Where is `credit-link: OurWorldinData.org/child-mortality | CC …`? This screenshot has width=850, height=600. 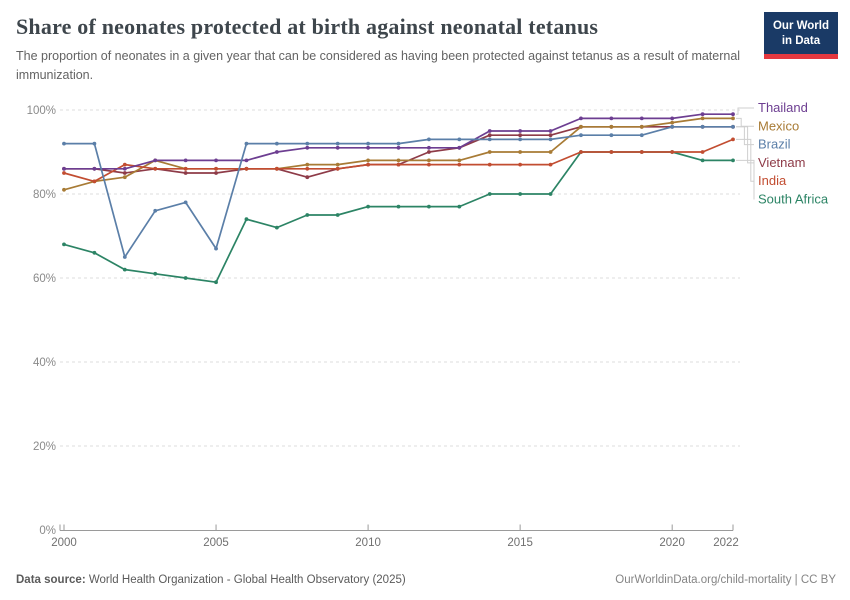
credit-link: OurWorldinData.org/child-mortality | CC … is located at coordinates (725, 580).